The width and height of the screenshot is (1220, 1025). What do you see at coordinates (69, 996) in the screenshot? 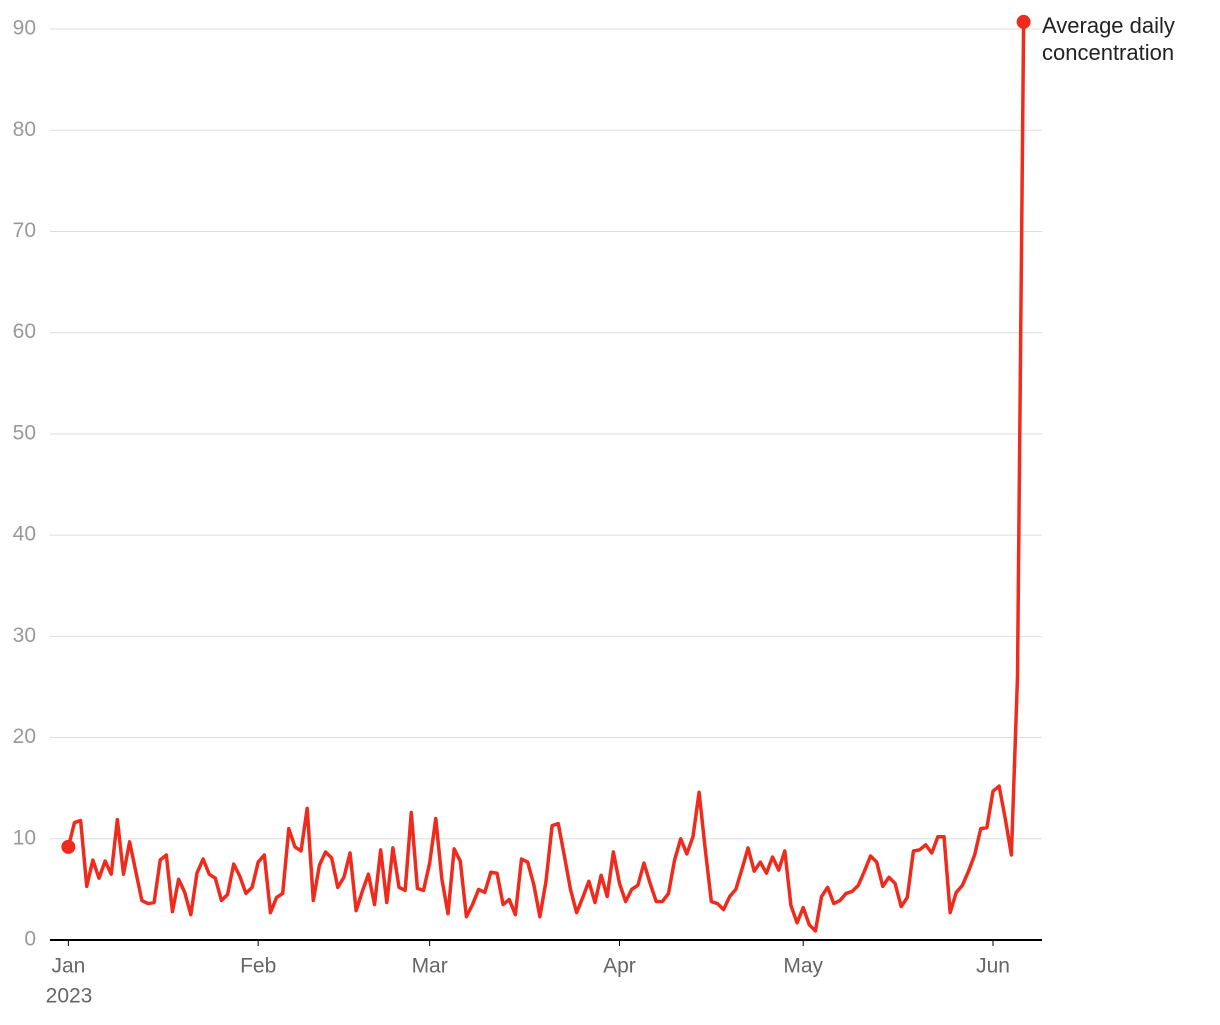
I see `x-year-label: 2023` at bounding box center [69, 996].